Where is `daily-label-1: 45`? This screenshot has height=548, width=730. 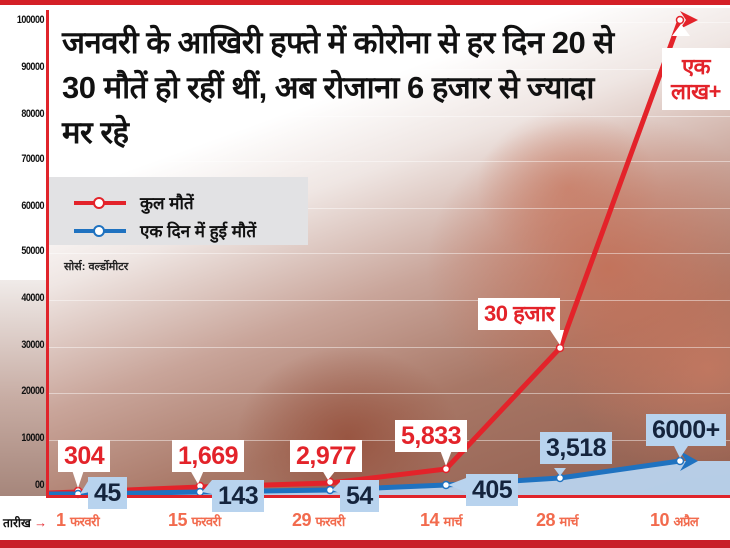
daily-label-1: 45 is located at coordinates (107, 493).